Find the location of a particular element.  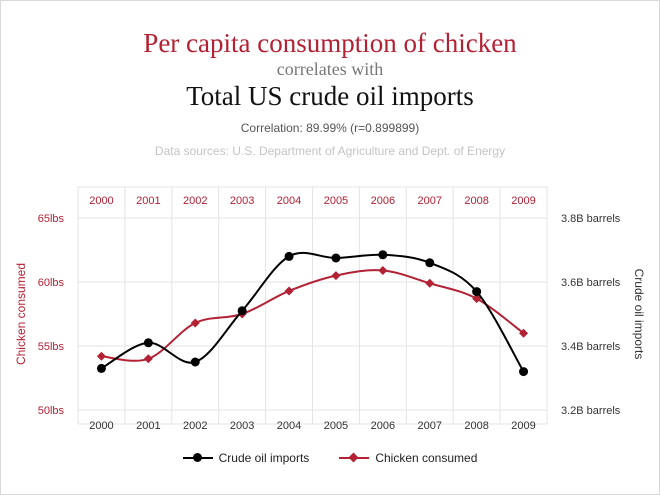

y-left-tick-label: 65lbs is located at coordinates (51, 219).